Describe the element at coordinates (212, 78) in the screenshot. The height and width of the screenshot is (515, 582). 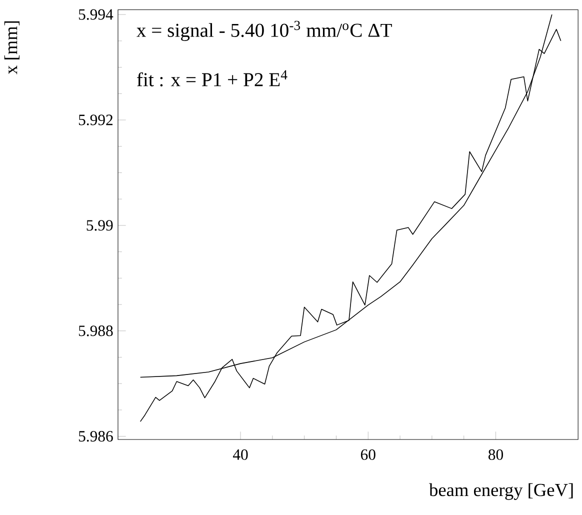
I see `annotation: fit : x = P1 + P2 E$^{4}$` at that location.